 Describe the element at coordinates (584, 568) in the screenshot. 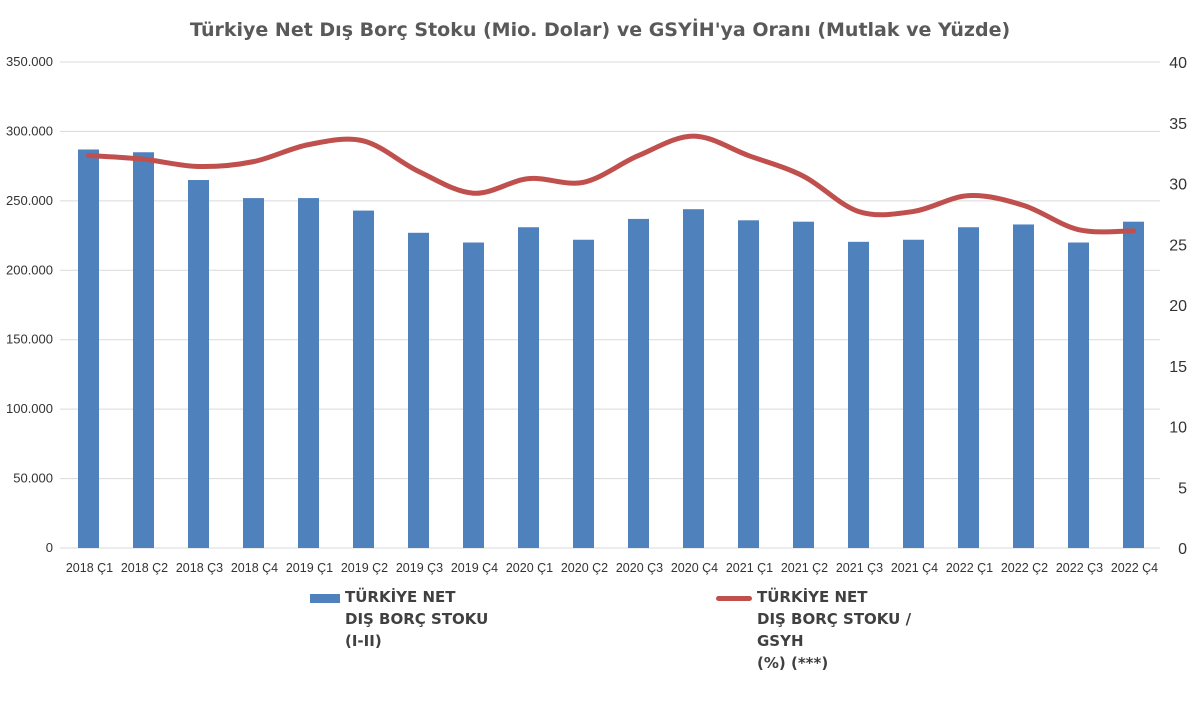

I see `x-tick-label: 2020 Ç2` at that location.